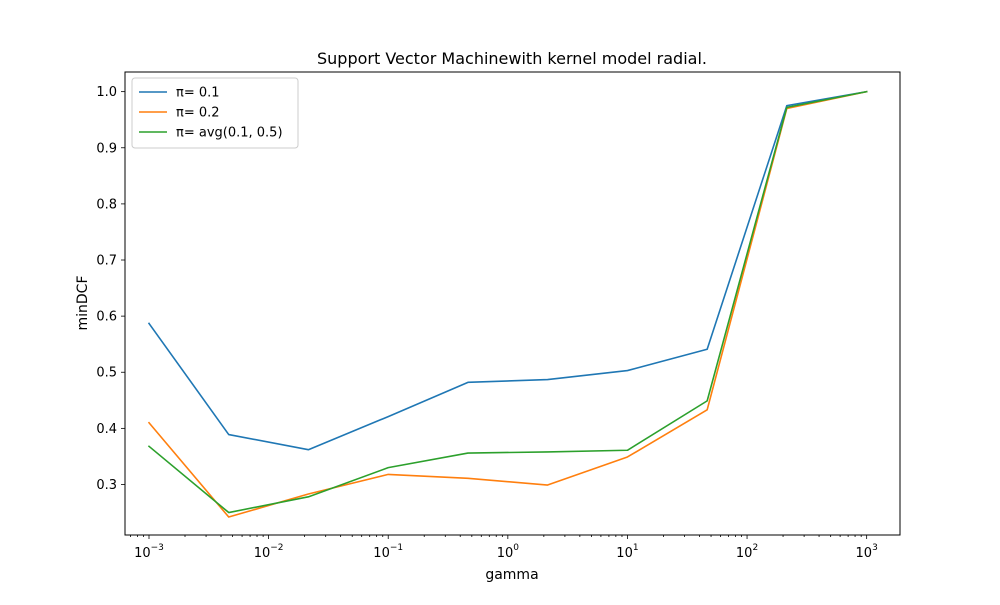  I want to click on legend: π= 0.1 π= 0.2 π= avg(0.1, 0.5), so click(215, 113).